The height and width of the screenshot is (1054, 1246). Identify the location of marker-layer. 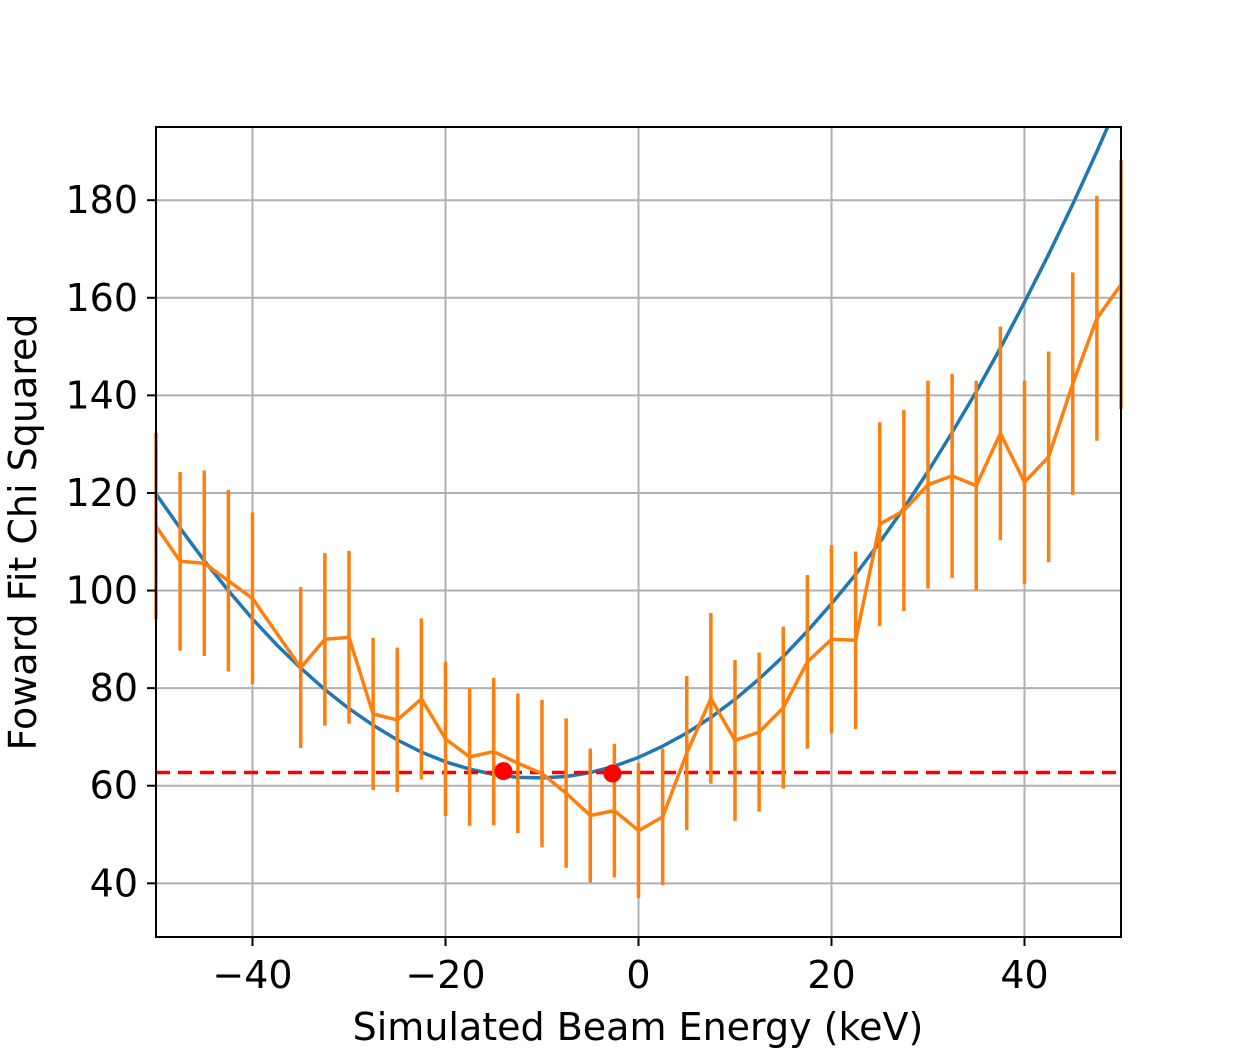
(558, 772).